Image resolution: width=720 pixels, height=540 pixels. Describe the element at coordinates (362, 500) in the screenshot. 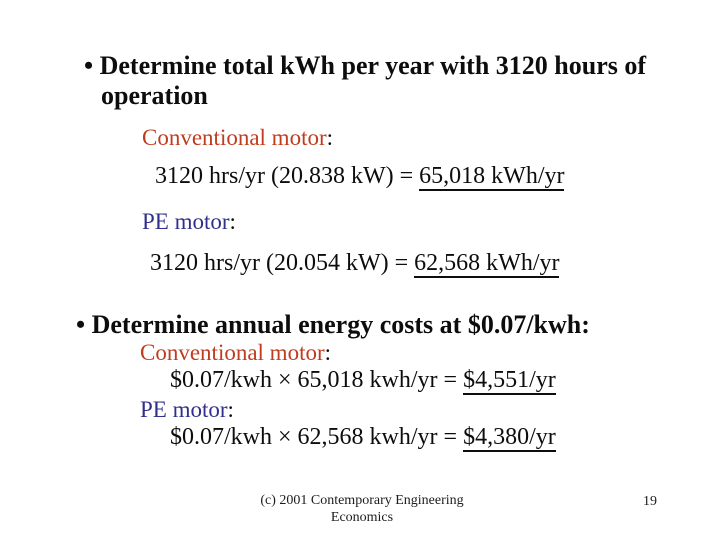

I see `footer-copyright-line1: (c) 2001 Contemporary Engineering` at that location.